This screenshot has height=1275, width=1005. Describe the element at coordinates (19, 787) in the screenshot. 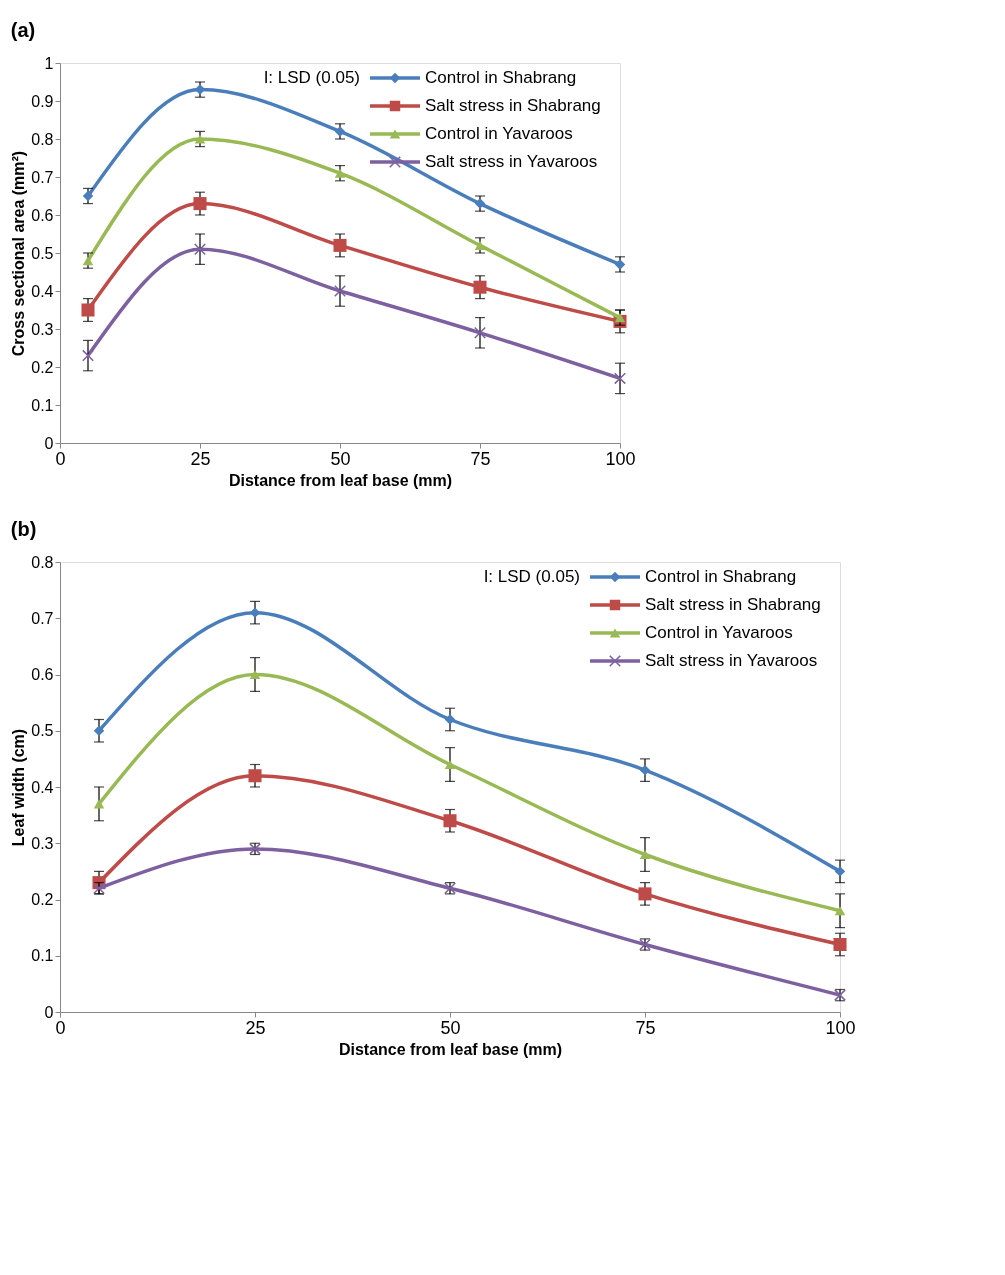

I see `y-axis-title: Leaf width (cm)` at that location.